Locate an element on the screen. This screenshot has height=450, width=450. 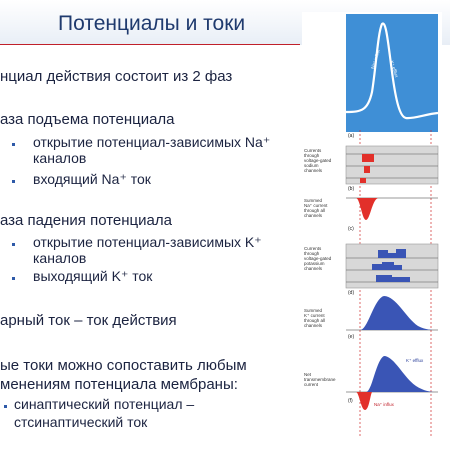
panel-d-label-5: channels is located at coordinates (313, 268).